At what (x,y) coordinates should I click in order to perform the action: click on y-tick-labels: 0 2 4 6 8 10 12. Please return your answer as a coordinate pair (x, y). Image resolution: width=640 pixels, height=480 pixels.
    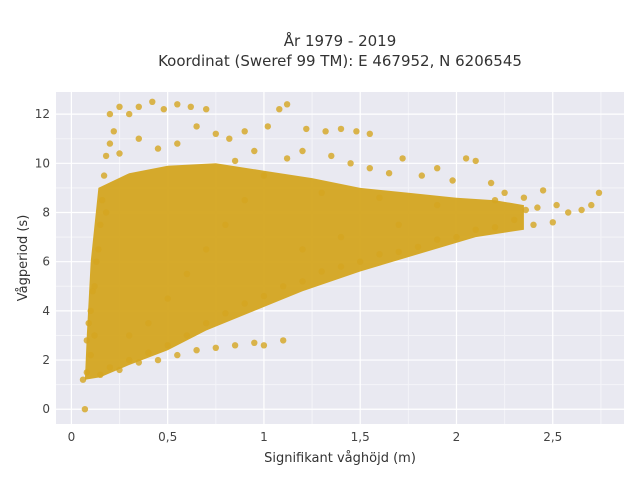
    Looking at the image, I should click on (42, 261).